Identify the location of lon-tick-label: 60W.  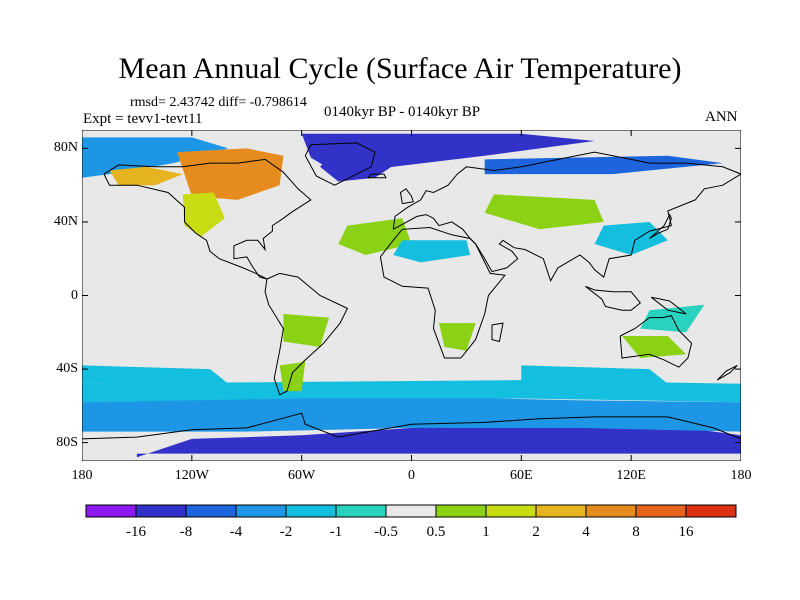
(302, 475).